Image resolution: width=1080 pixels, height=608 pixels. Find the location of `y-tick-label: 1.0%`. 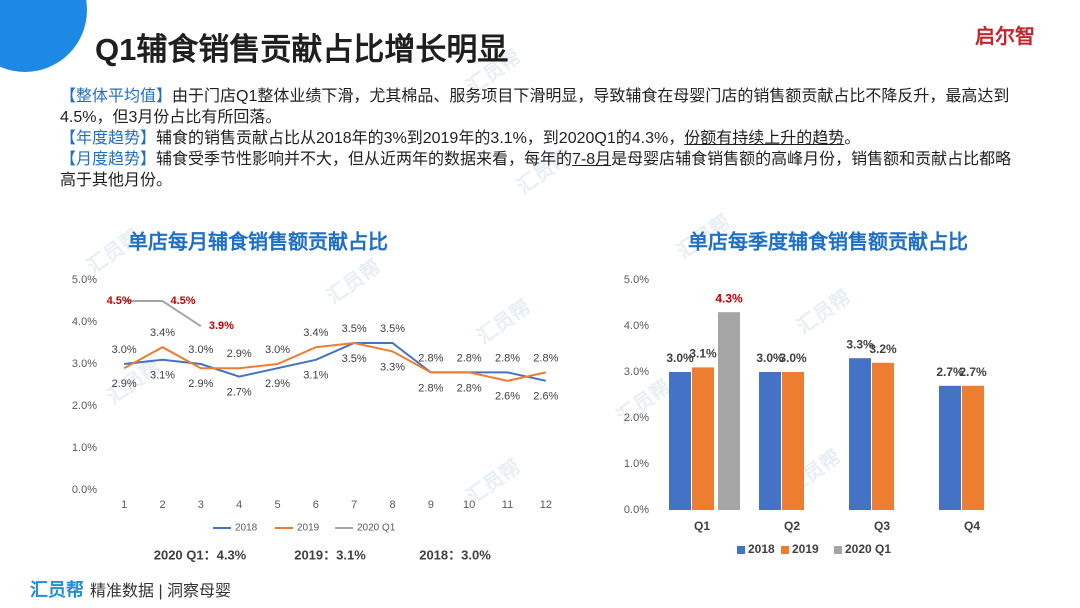

y-tick-label: 1.0% is located at coordinates (84, 448).